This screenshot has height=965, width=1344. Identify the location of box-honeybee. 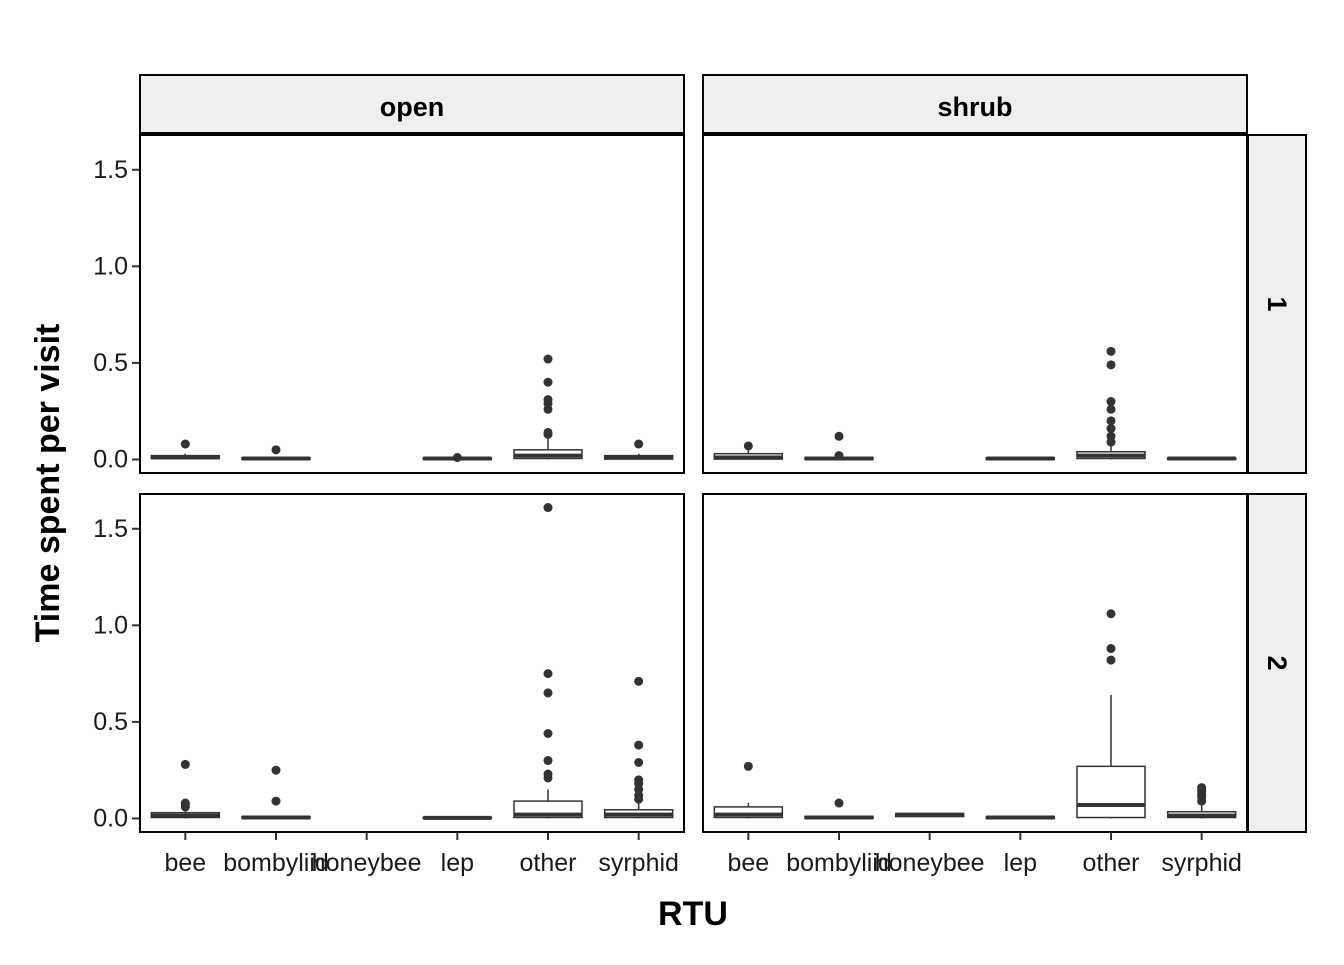
(929, 815).